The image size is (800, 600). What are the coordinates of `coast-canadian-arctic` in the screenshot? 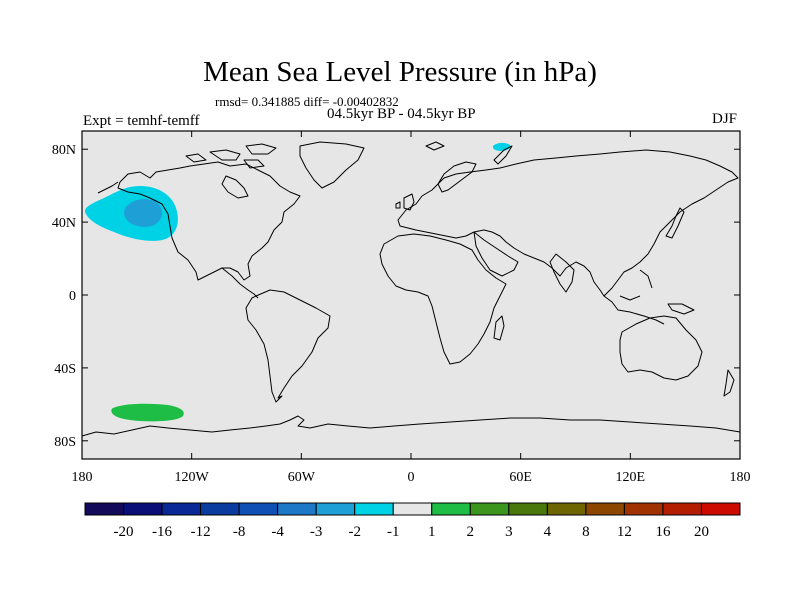 It's located at (231, 156).